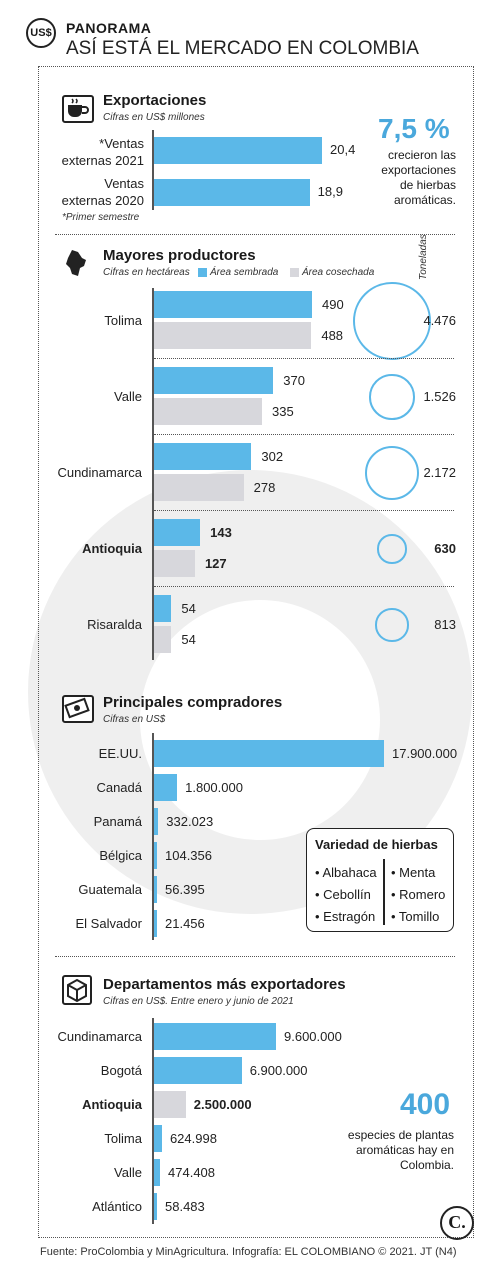 This screenshot has height=1280, width=500. I want to click on value-label: 488, so click(332, 335).